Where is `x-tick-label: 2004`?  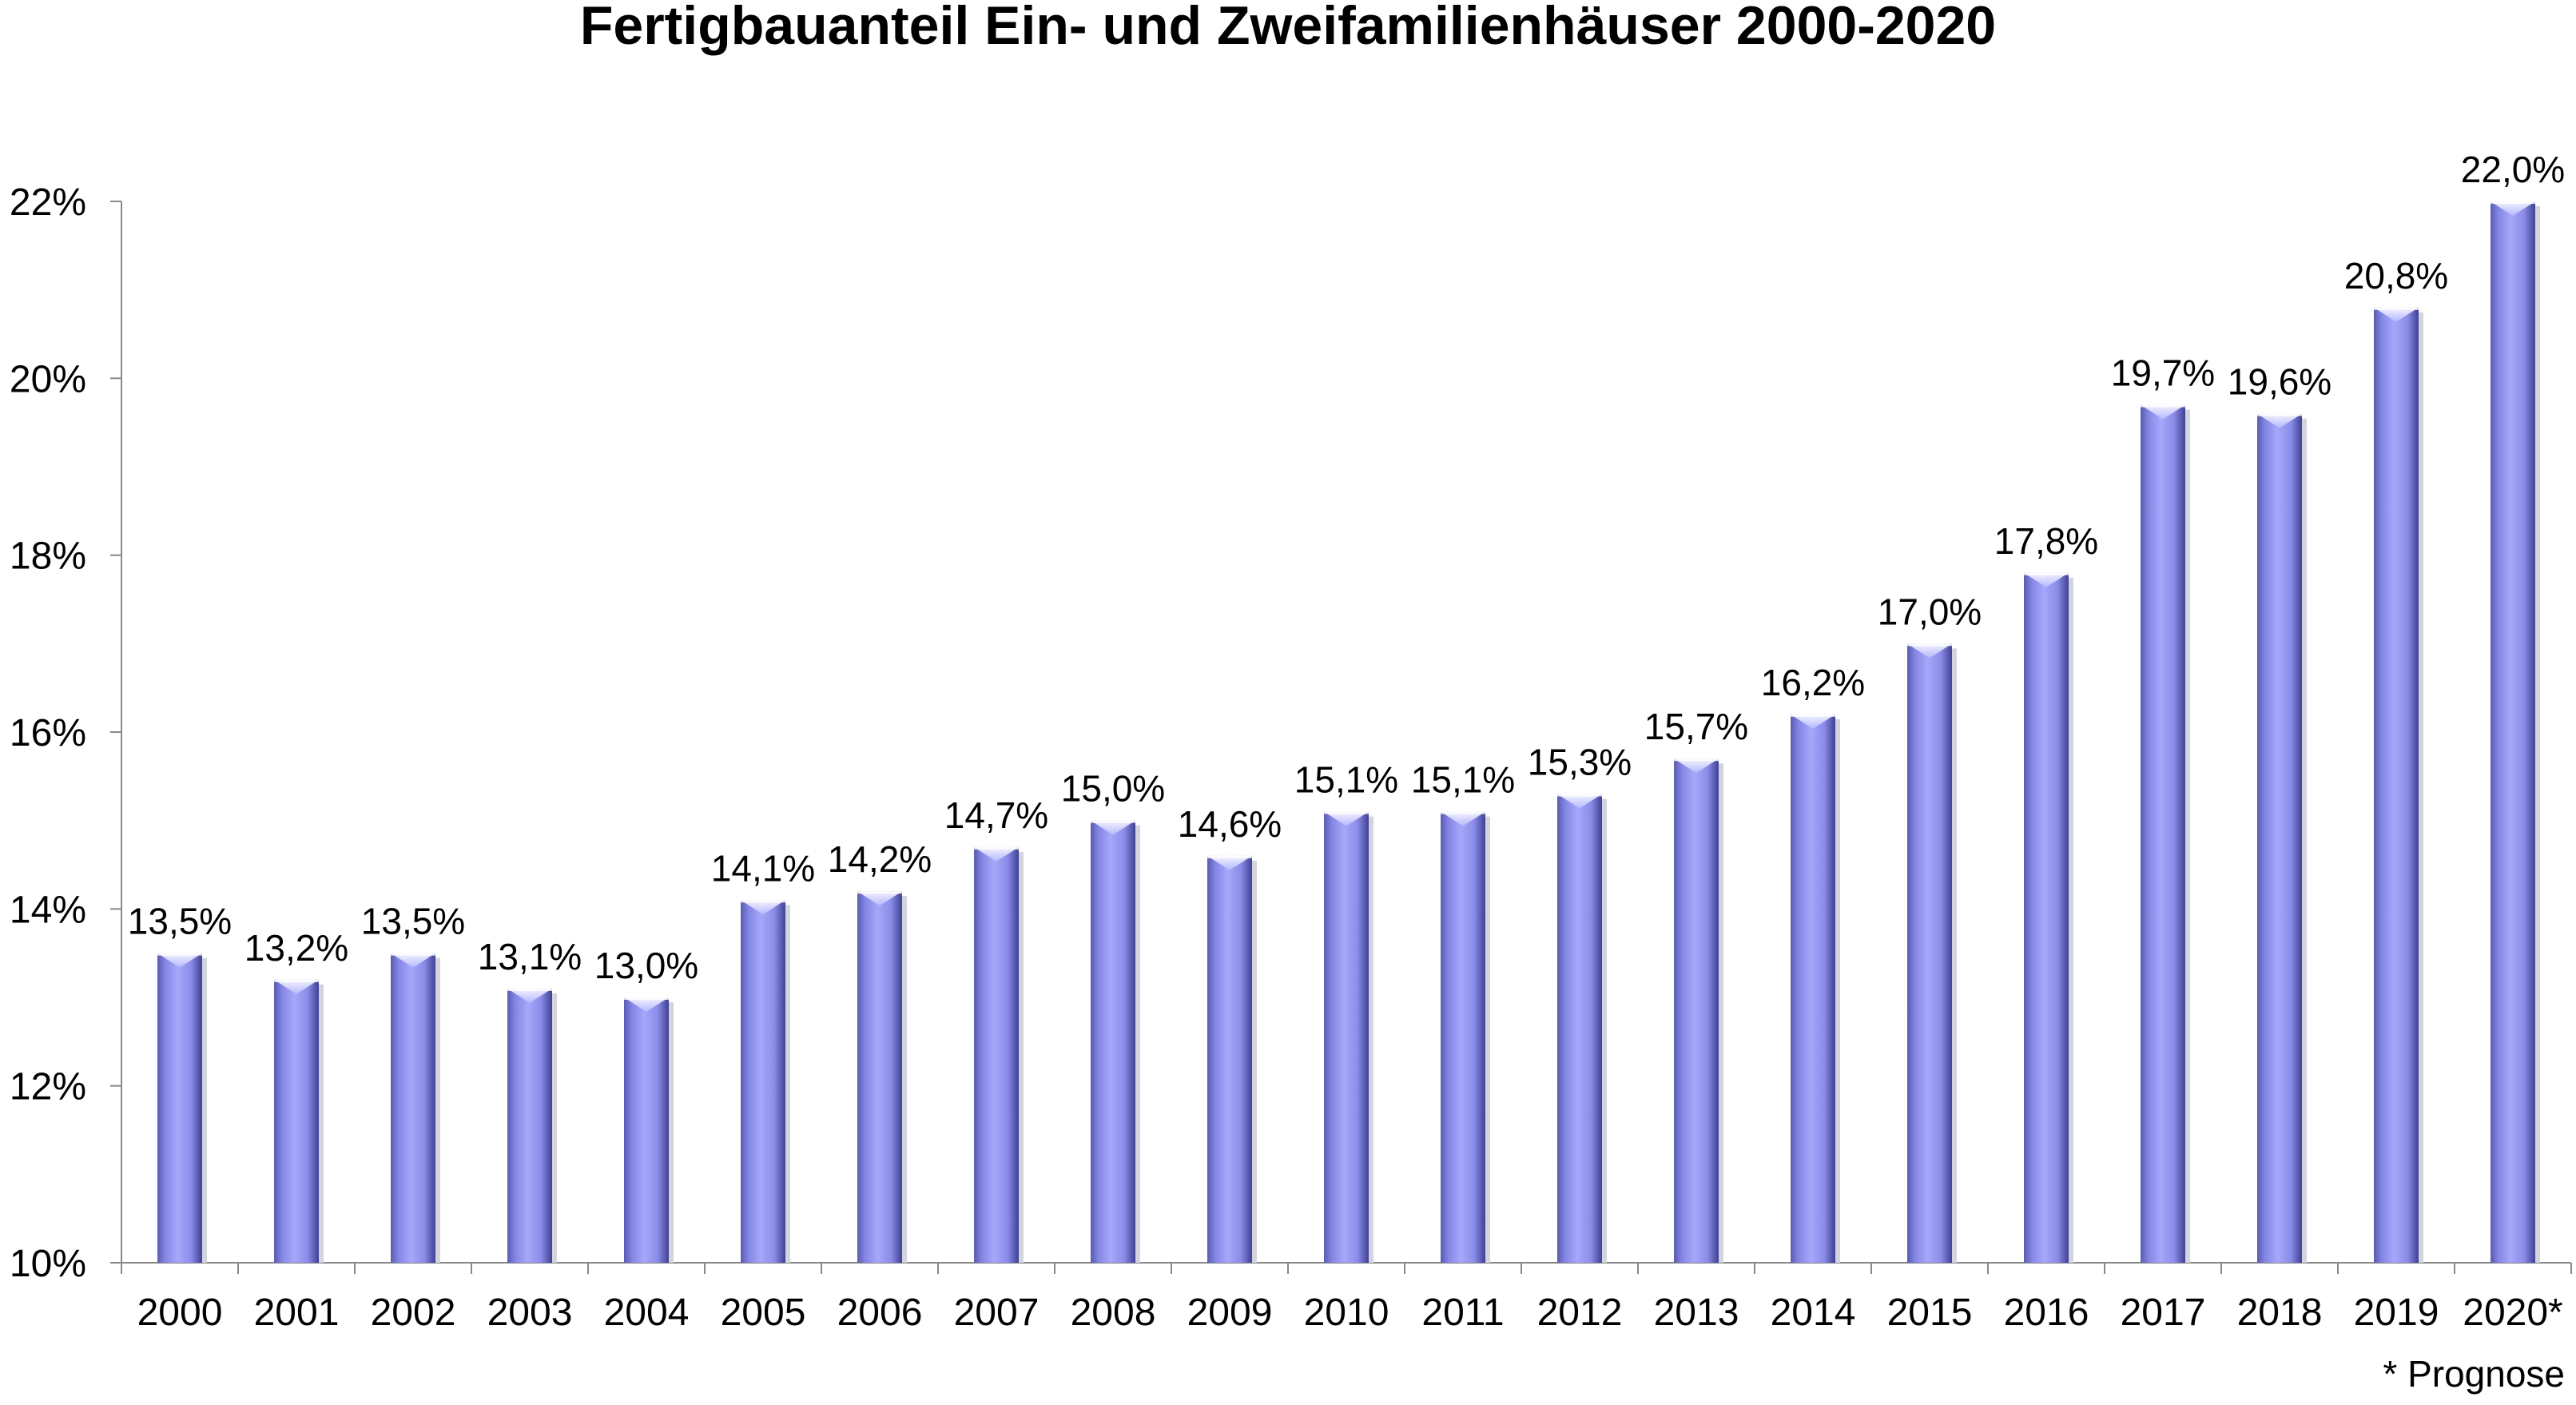 x-tick-label: 2004 is located at coordinates (647, 1313).